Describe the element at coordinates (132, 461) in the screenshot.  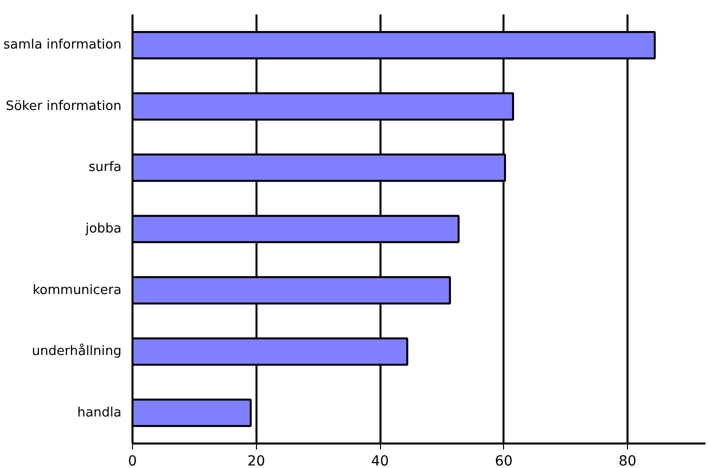
I see `x-tick-label: 0` at that location.